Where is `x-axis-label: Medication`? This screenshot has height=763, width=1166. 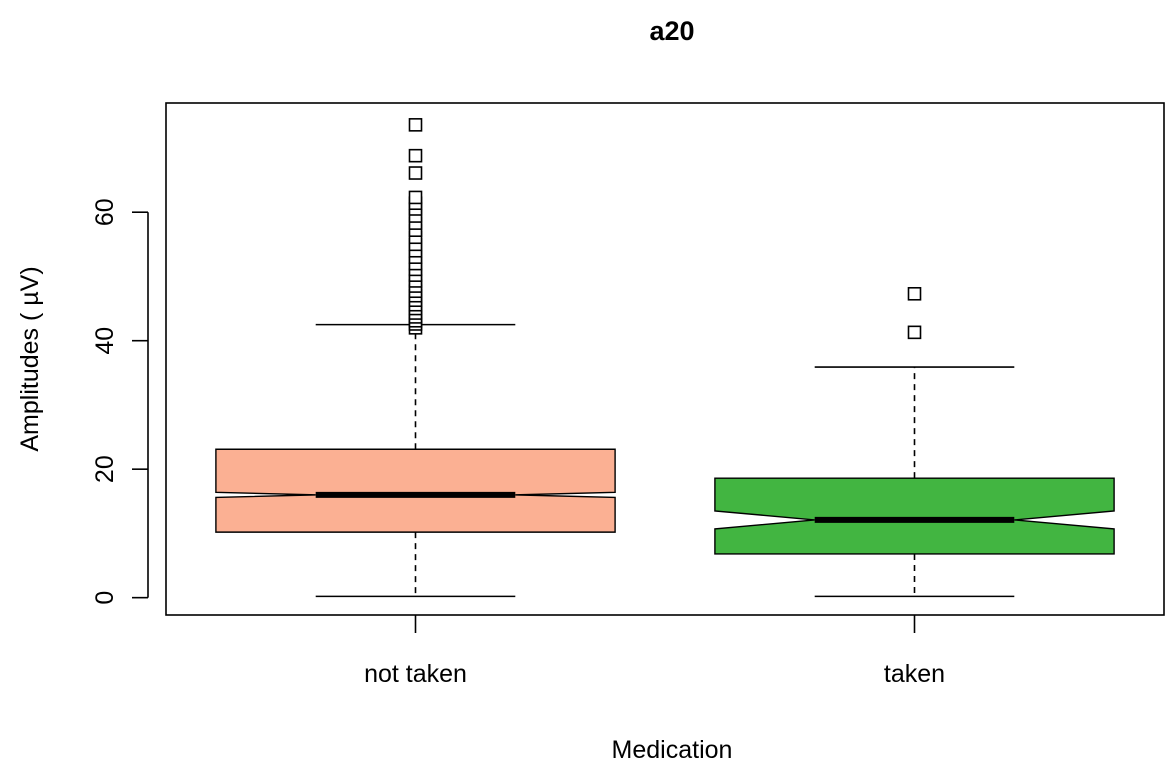
x-axis-label: Medication is located at coordinates (672, 749).